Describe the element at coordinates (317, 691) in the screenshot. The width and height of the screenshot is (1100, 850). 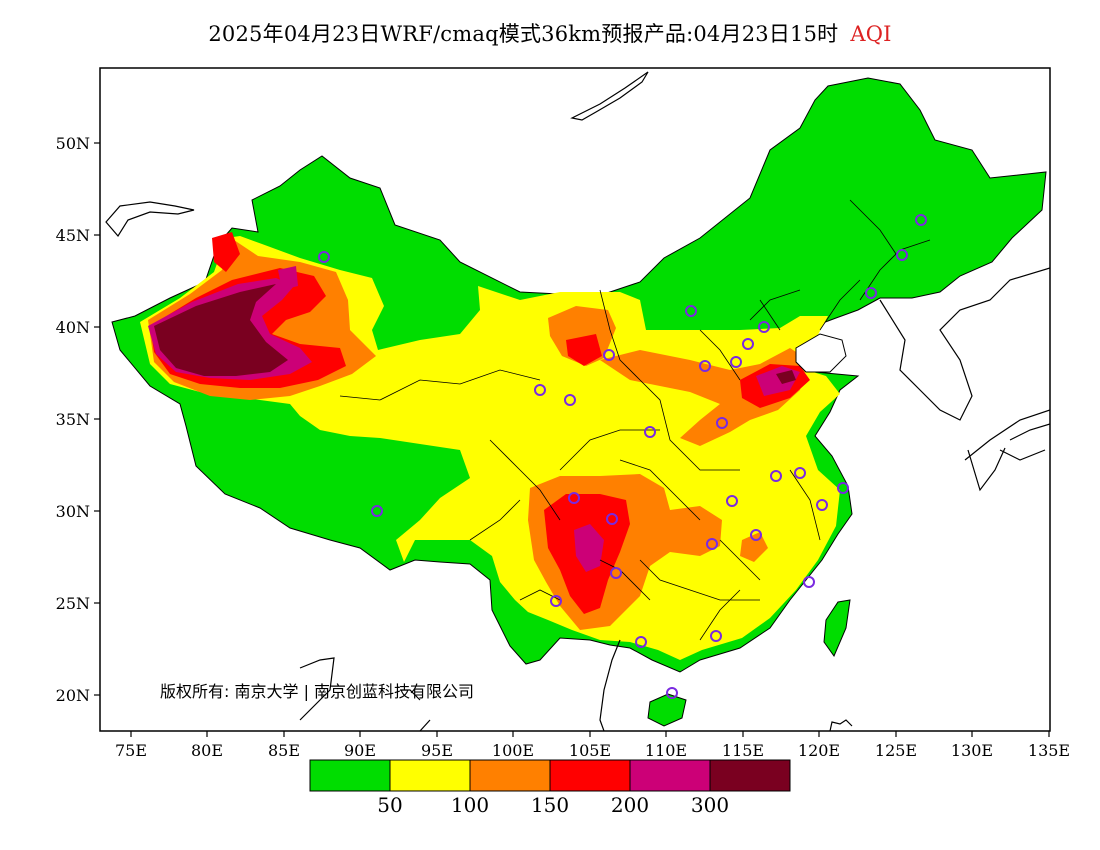
I see `copyright-text: 版权所有: 南京大学 | 南京创蓝科技有限公司` at that location.